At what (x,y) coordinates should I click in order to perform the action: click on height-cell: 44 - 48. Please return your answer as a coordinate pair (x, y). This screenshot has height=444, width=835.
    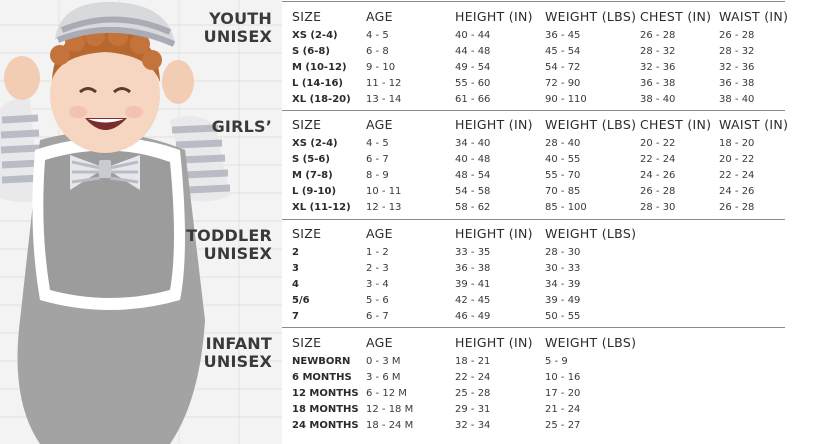
    Looking at the image, I should click on (473, 52).